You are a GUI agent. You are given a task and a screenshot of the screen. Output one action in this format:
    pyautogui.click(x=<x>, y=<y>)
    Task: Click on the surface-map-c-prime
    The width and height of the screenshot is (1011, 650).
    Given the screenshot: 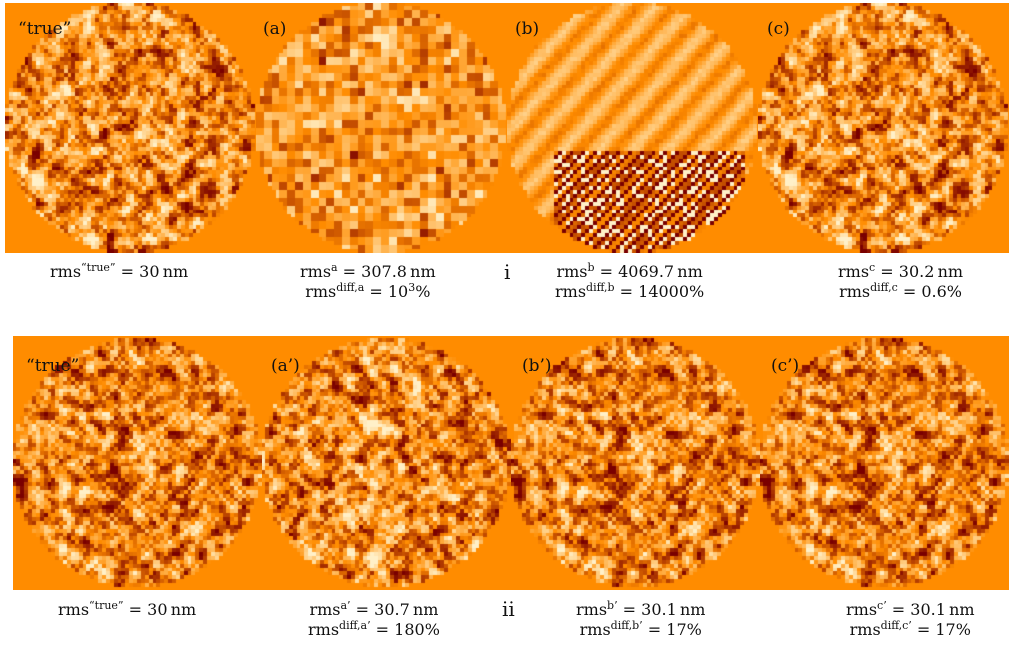 What is the action you would take?
    pyautogui.click(x=884, y=463)
    